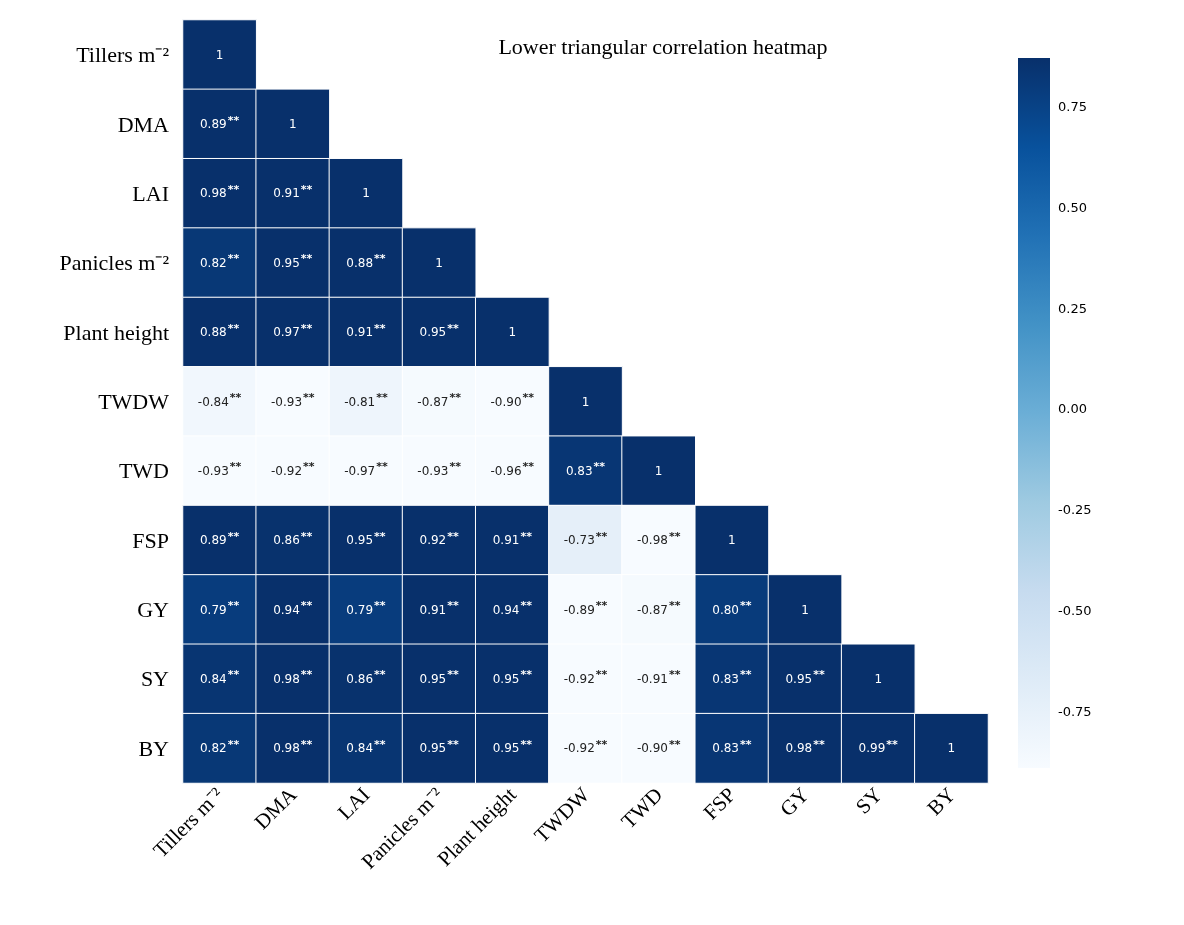  Describe the element at coordinates (1072, 308) in the screenshot. I see `color-bar-label: 0.25` at that location.